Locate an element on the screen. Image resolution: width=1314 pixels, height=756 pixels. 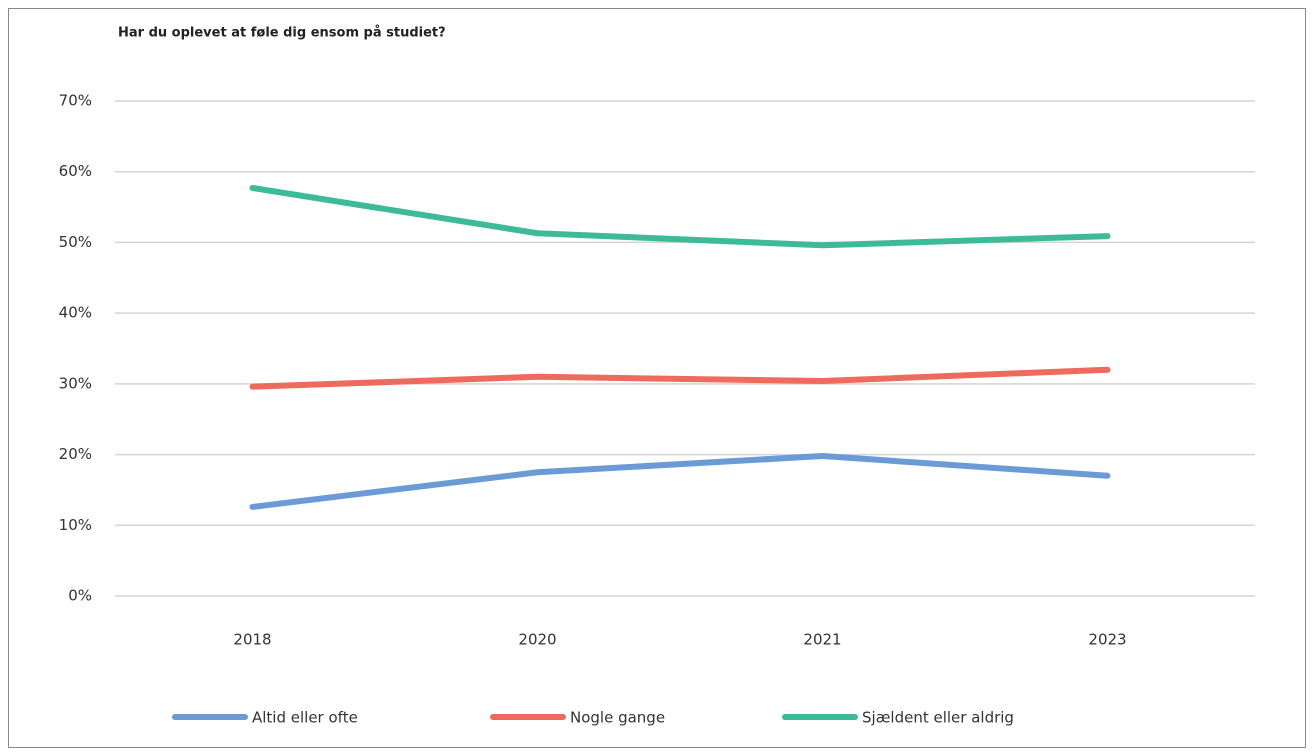
x-tick-label: 2023 is located at coordinates (1107, 640).